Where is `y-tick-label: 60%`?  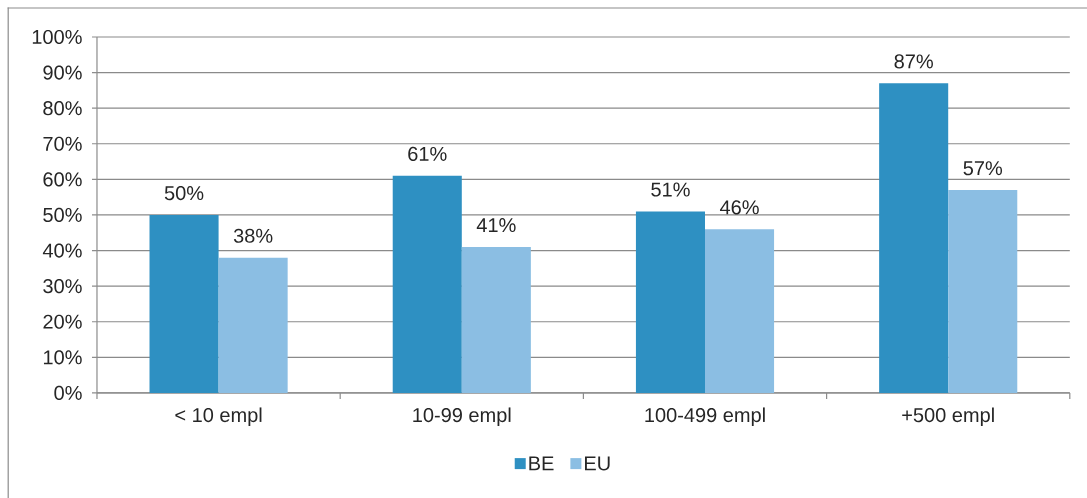
y-tick-label: 60% is located at coordinates (62, 179).